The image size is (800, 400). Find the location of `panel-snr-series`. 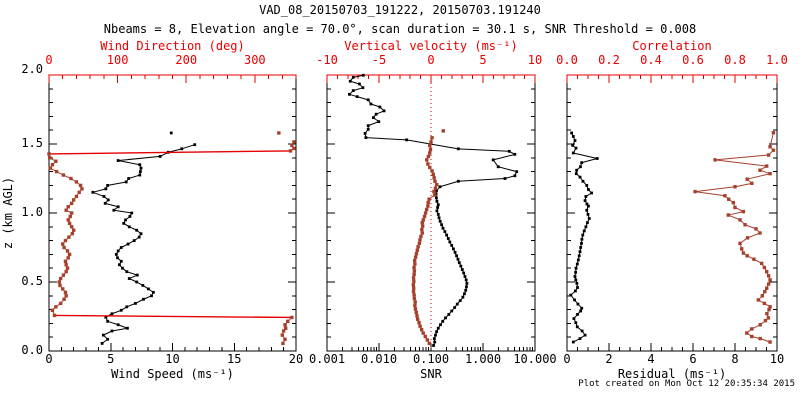

panel-snr-series is located at coordinates (433, 210).